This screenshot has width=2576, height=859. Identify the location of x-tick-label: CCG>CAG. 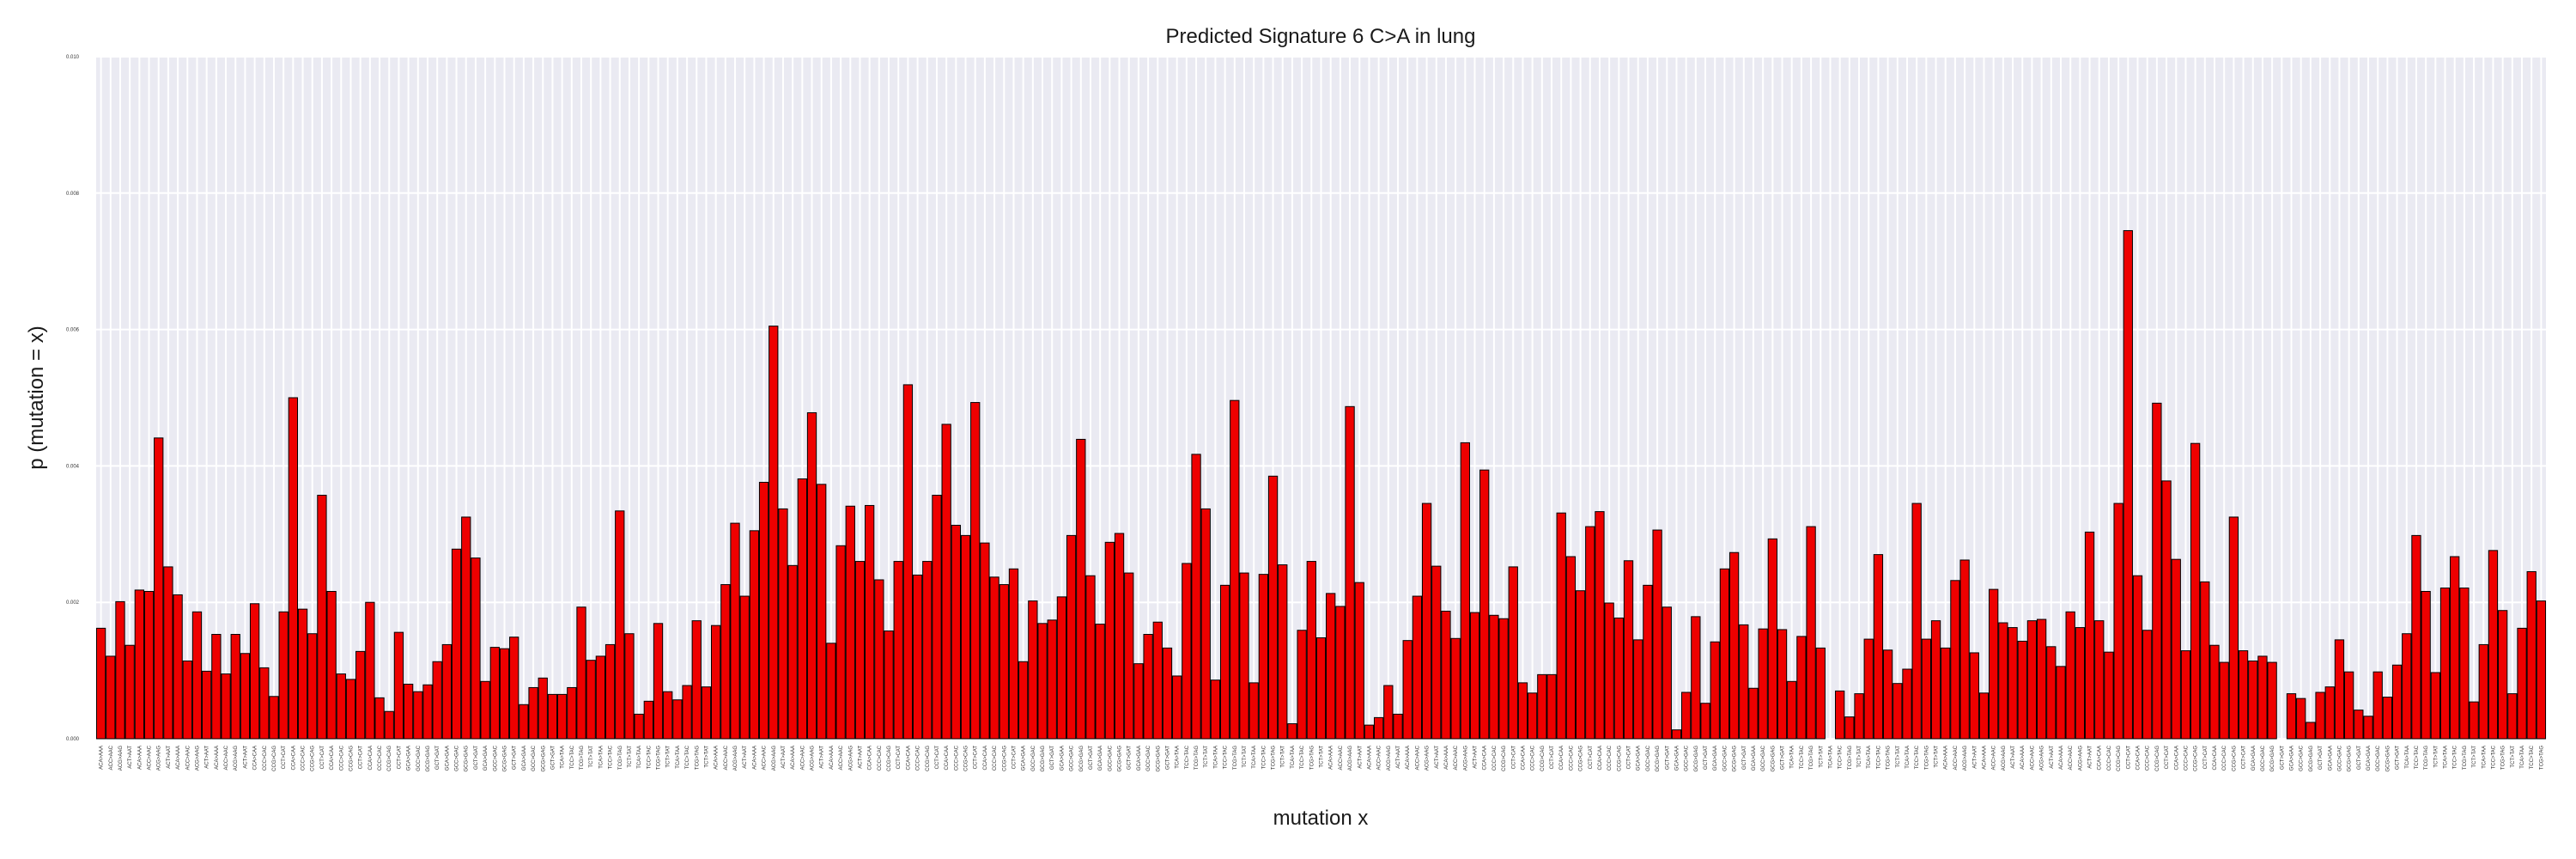
(313, 758).